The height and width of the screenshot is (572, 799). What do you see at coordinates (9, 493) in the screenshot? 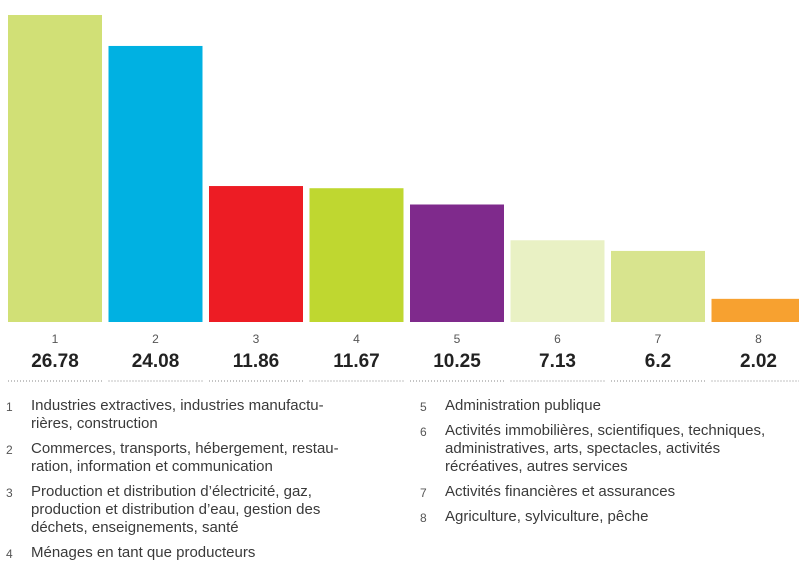
I see `legend-number: 3` at bounding box center [9, 493].